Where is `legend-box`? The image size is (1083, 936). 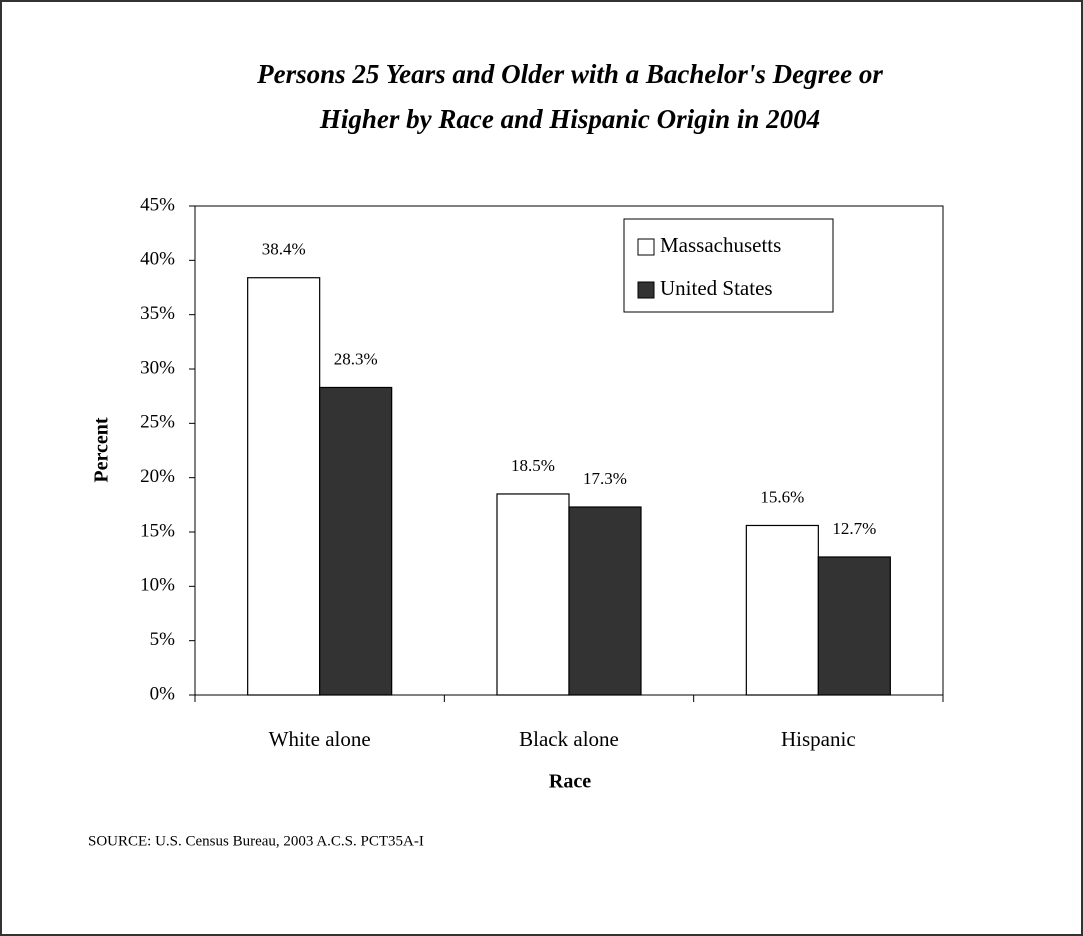 legend-box is located at coordinates (728, 265).